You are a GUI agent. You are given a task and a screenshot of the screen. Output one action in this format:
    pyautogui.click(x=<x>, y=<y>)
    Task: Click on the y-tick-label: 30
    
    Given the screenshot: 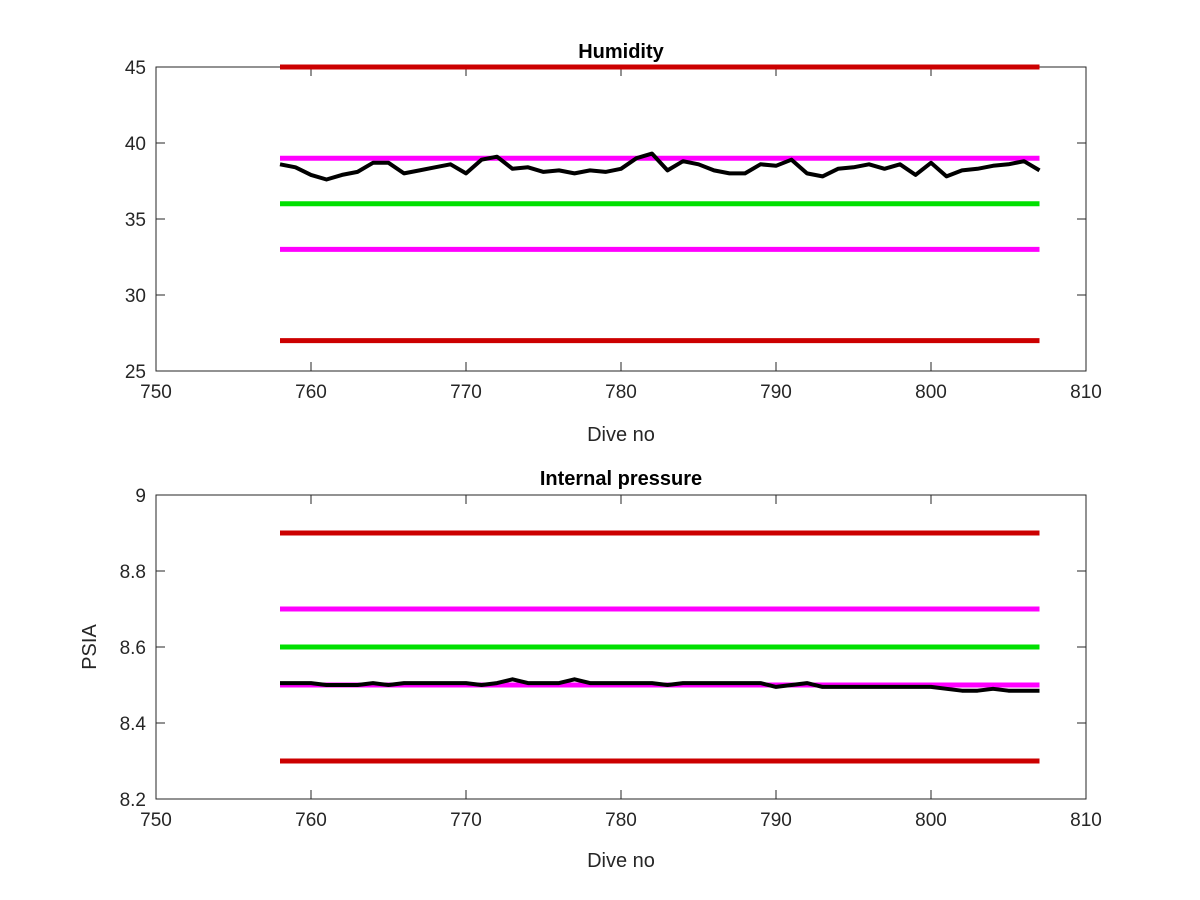 What is the action you would take?
    pyautogui.click(x=135, y=296)
    